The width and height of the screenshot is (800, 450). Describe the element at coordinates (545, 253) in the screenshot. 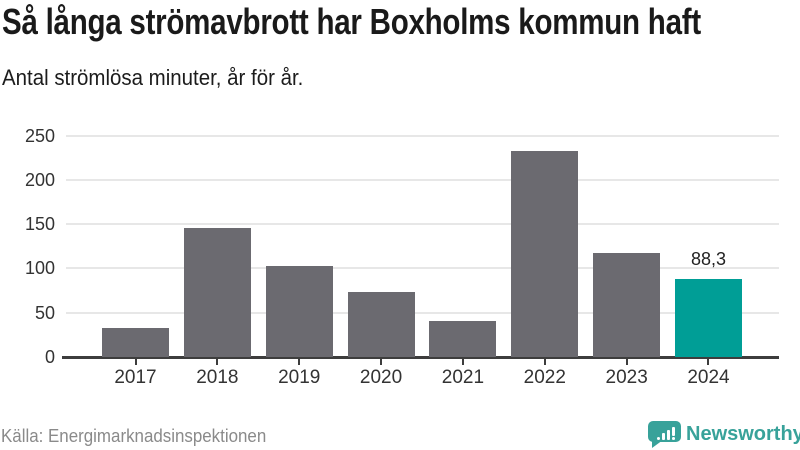

I see `bar-2022` at that location.